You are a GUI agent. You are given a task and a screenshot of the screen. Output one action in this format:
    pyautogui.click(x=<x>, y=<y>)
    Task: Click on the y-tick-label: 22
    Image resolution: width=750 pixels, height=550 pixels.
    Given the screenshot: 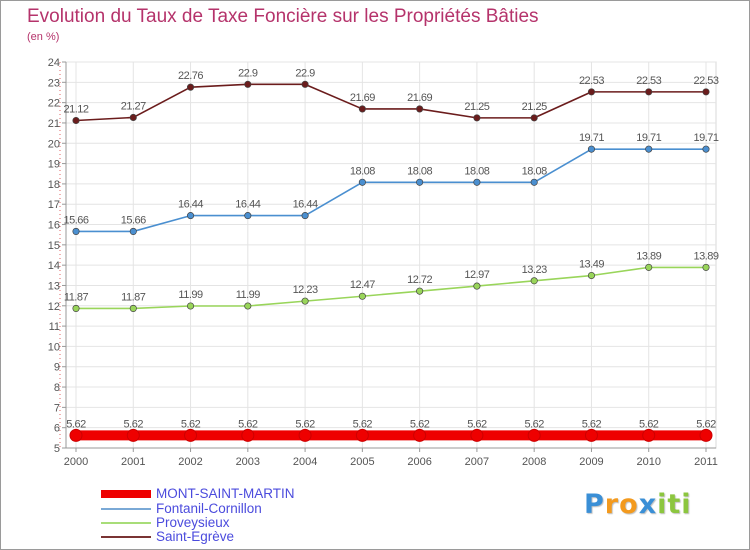 What is the action you would take?
    pyautogui.click(x=54, y=104)
    